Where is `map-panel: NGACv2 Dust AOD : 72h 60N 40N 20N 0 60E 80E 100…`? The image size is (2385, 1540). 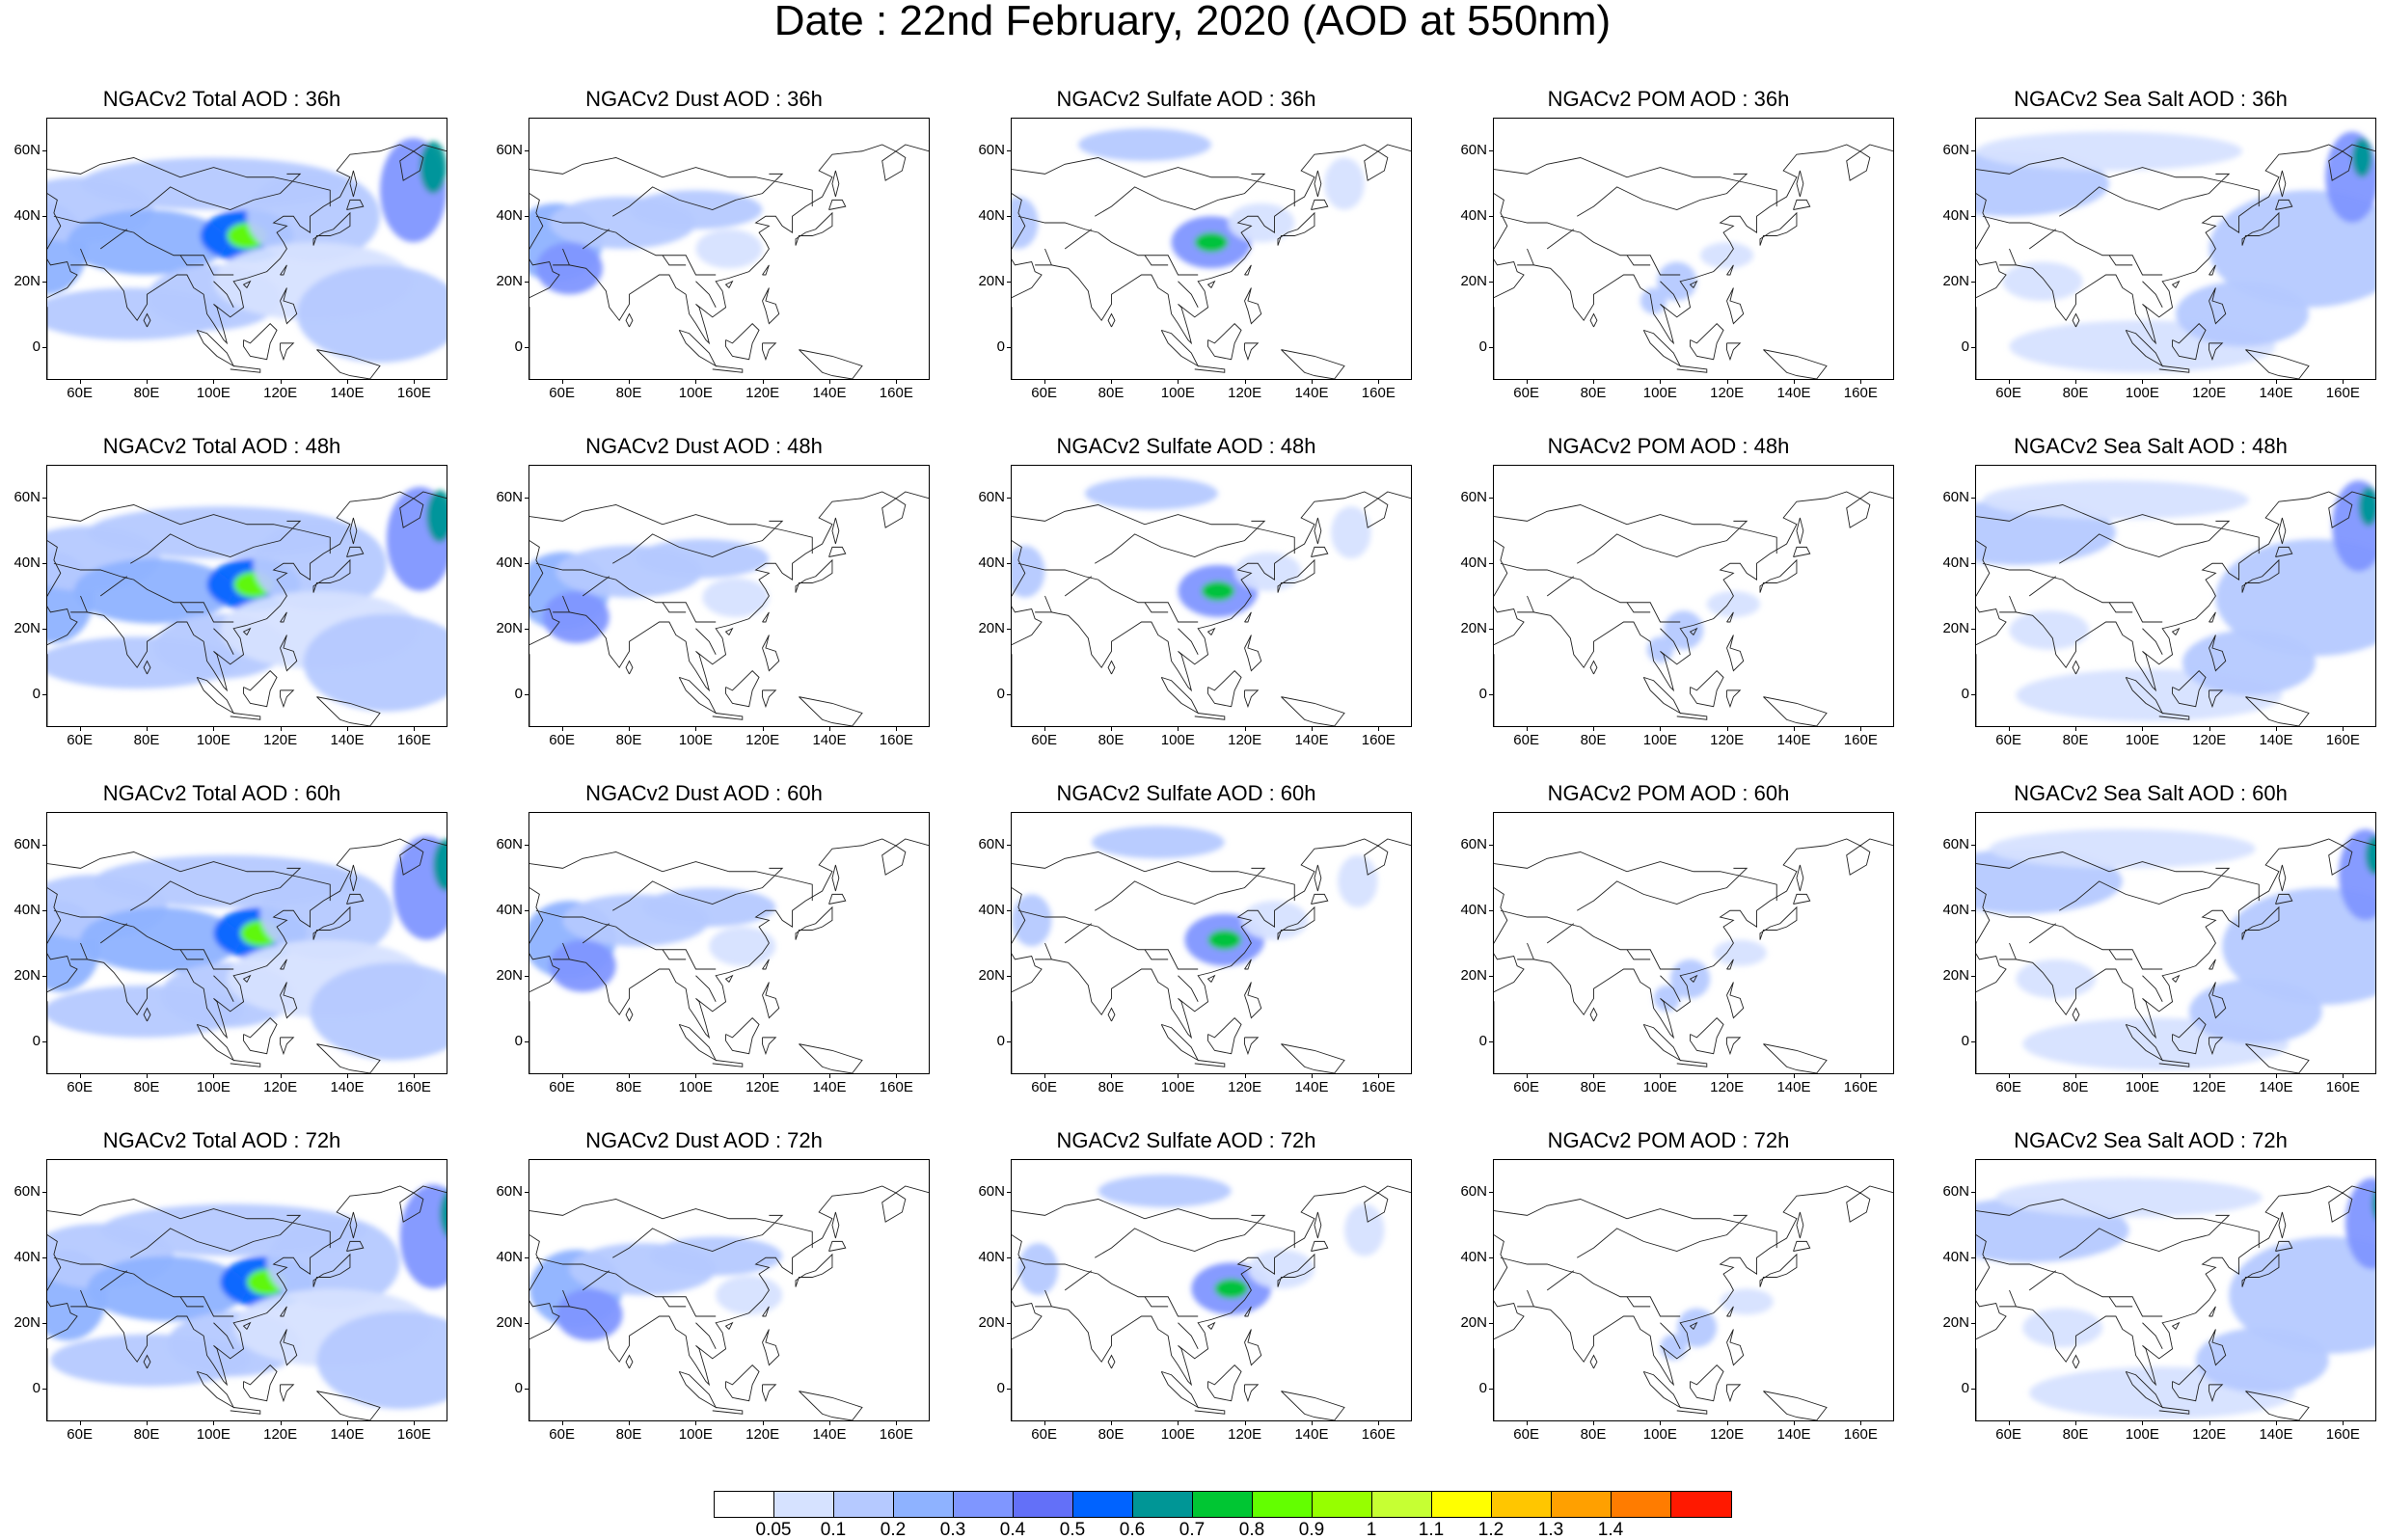
map-panel: NGACv2 Dust AOD : 72h 60N 40N 20N 0 60E 80E 100… is located at coordinates (723, 1301).